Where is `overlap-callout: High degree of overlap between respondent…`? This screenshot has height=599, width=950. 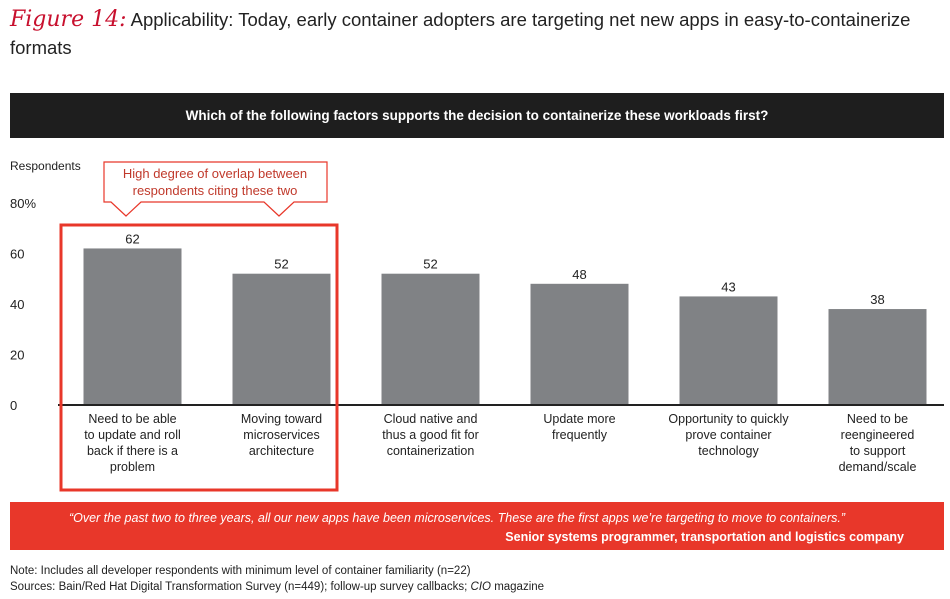
overlap-callout: High degree of overlap between respondent… is located at coordinates (215, 189).